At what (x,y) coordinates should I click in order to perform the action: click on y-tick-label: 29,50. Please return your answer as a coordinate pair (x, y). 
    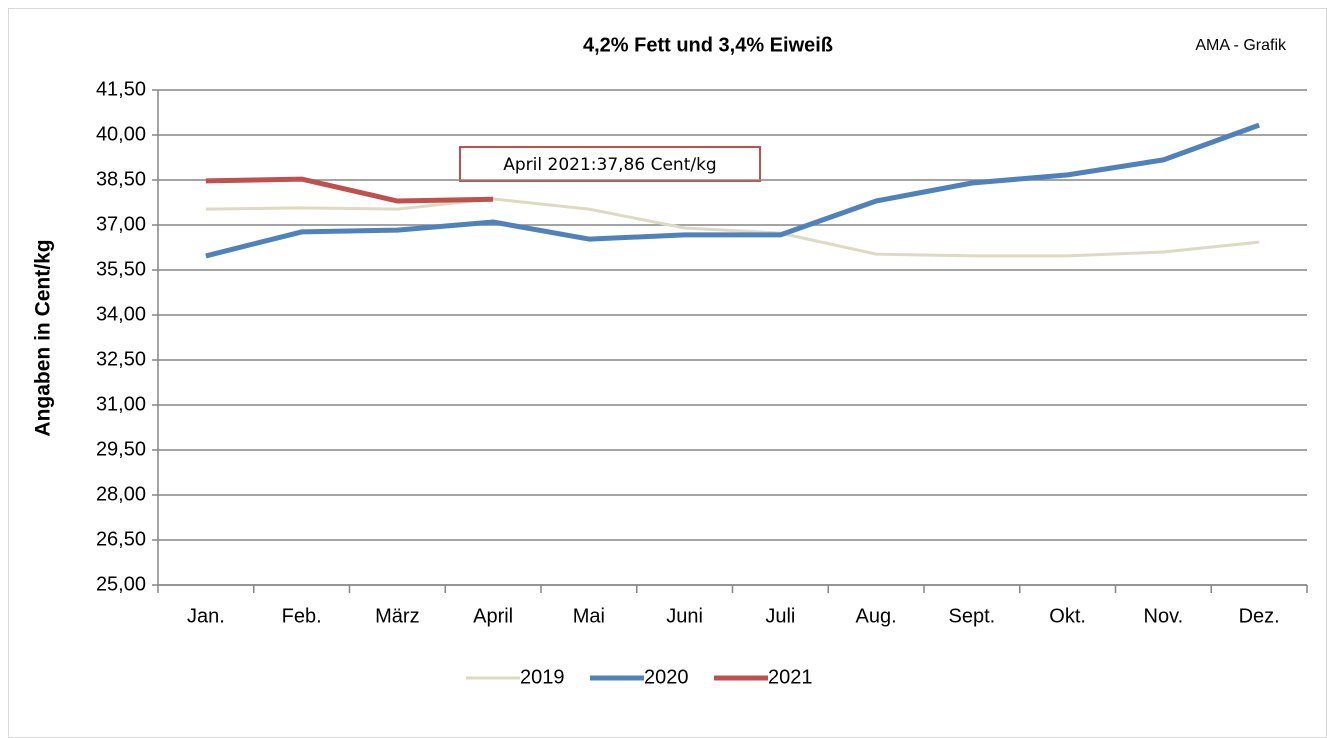
    Looking at the image, I should click on (121, 449).